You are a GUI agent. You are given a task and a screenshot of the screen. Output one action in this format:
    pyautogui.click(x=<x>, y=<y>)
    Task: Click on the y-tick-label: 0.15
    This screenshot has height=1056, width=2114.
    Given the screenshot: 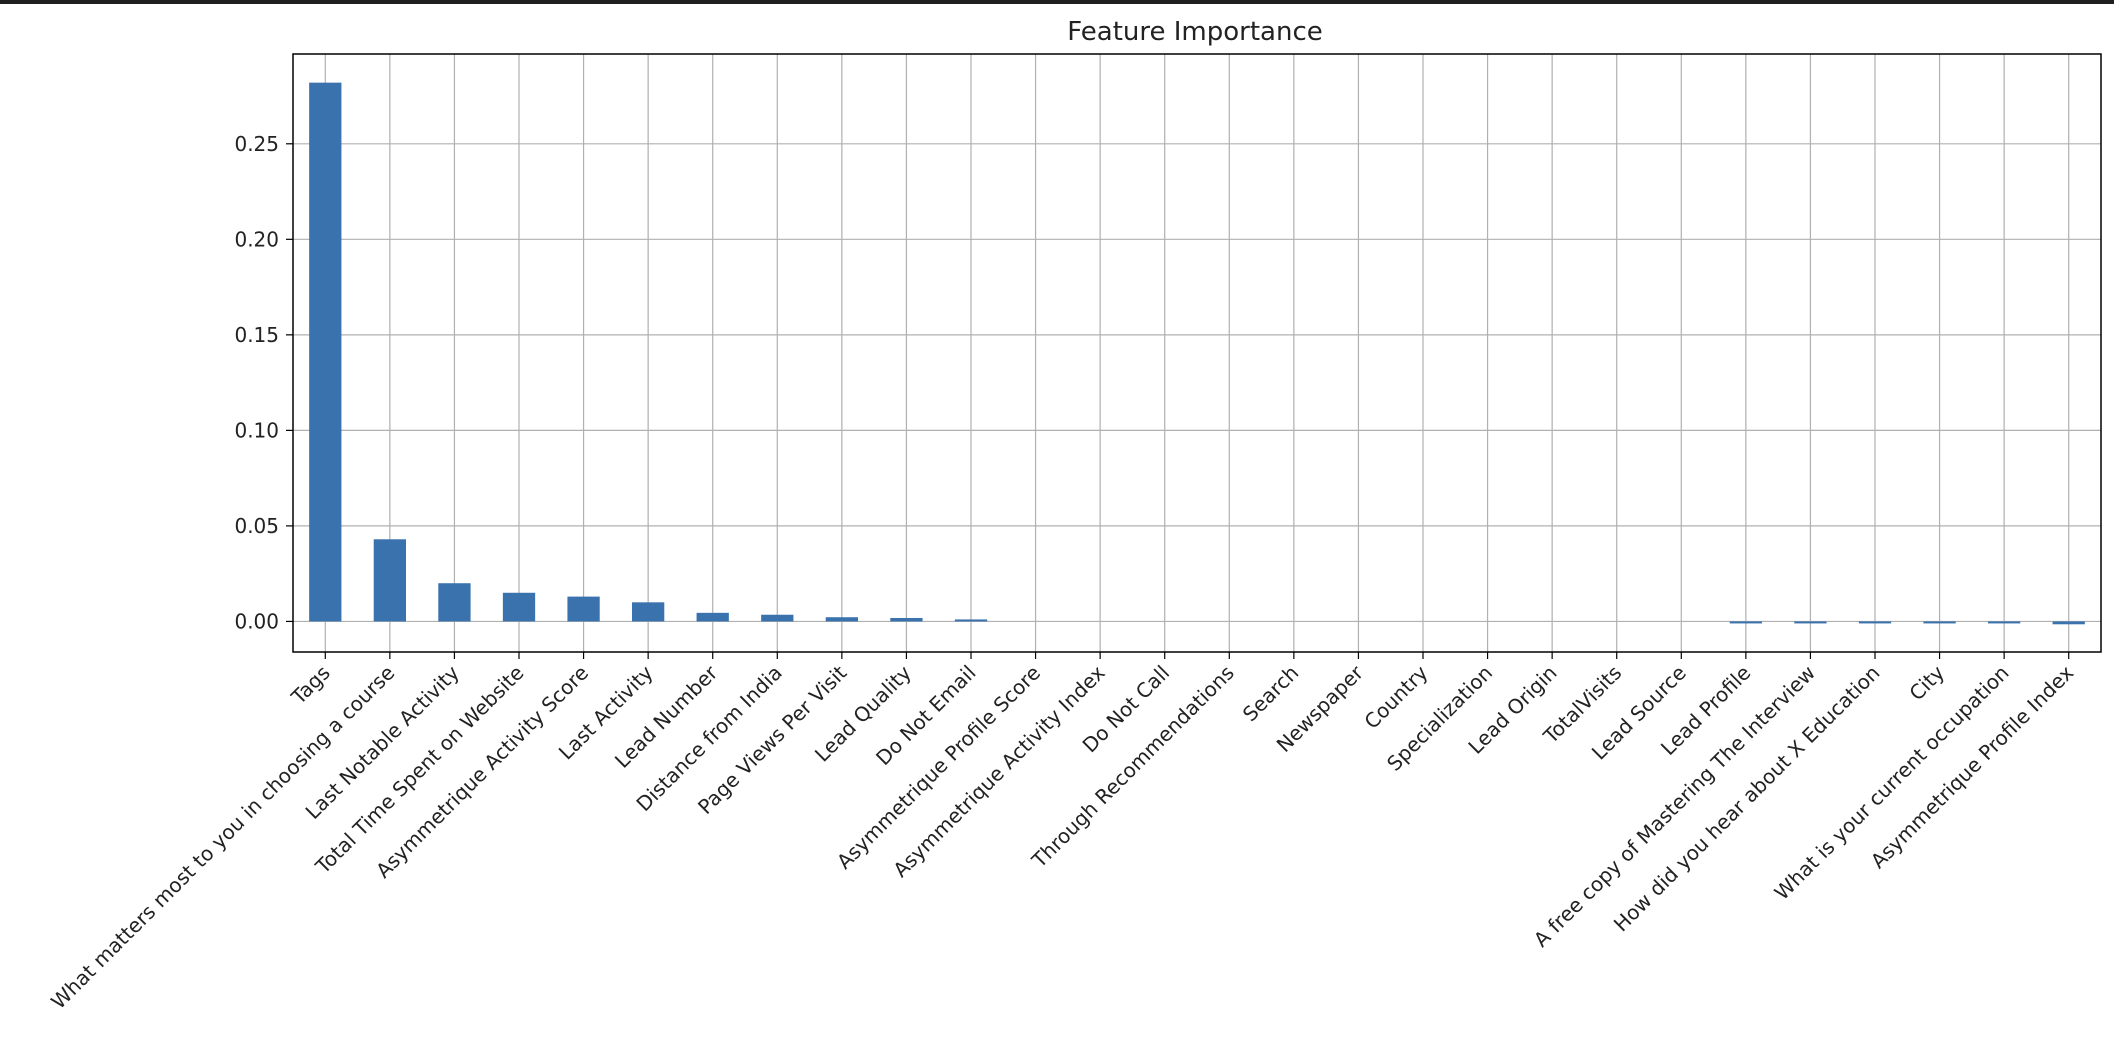 What is the action you would take?
    pyautogui.click(x=256, y=335)
    